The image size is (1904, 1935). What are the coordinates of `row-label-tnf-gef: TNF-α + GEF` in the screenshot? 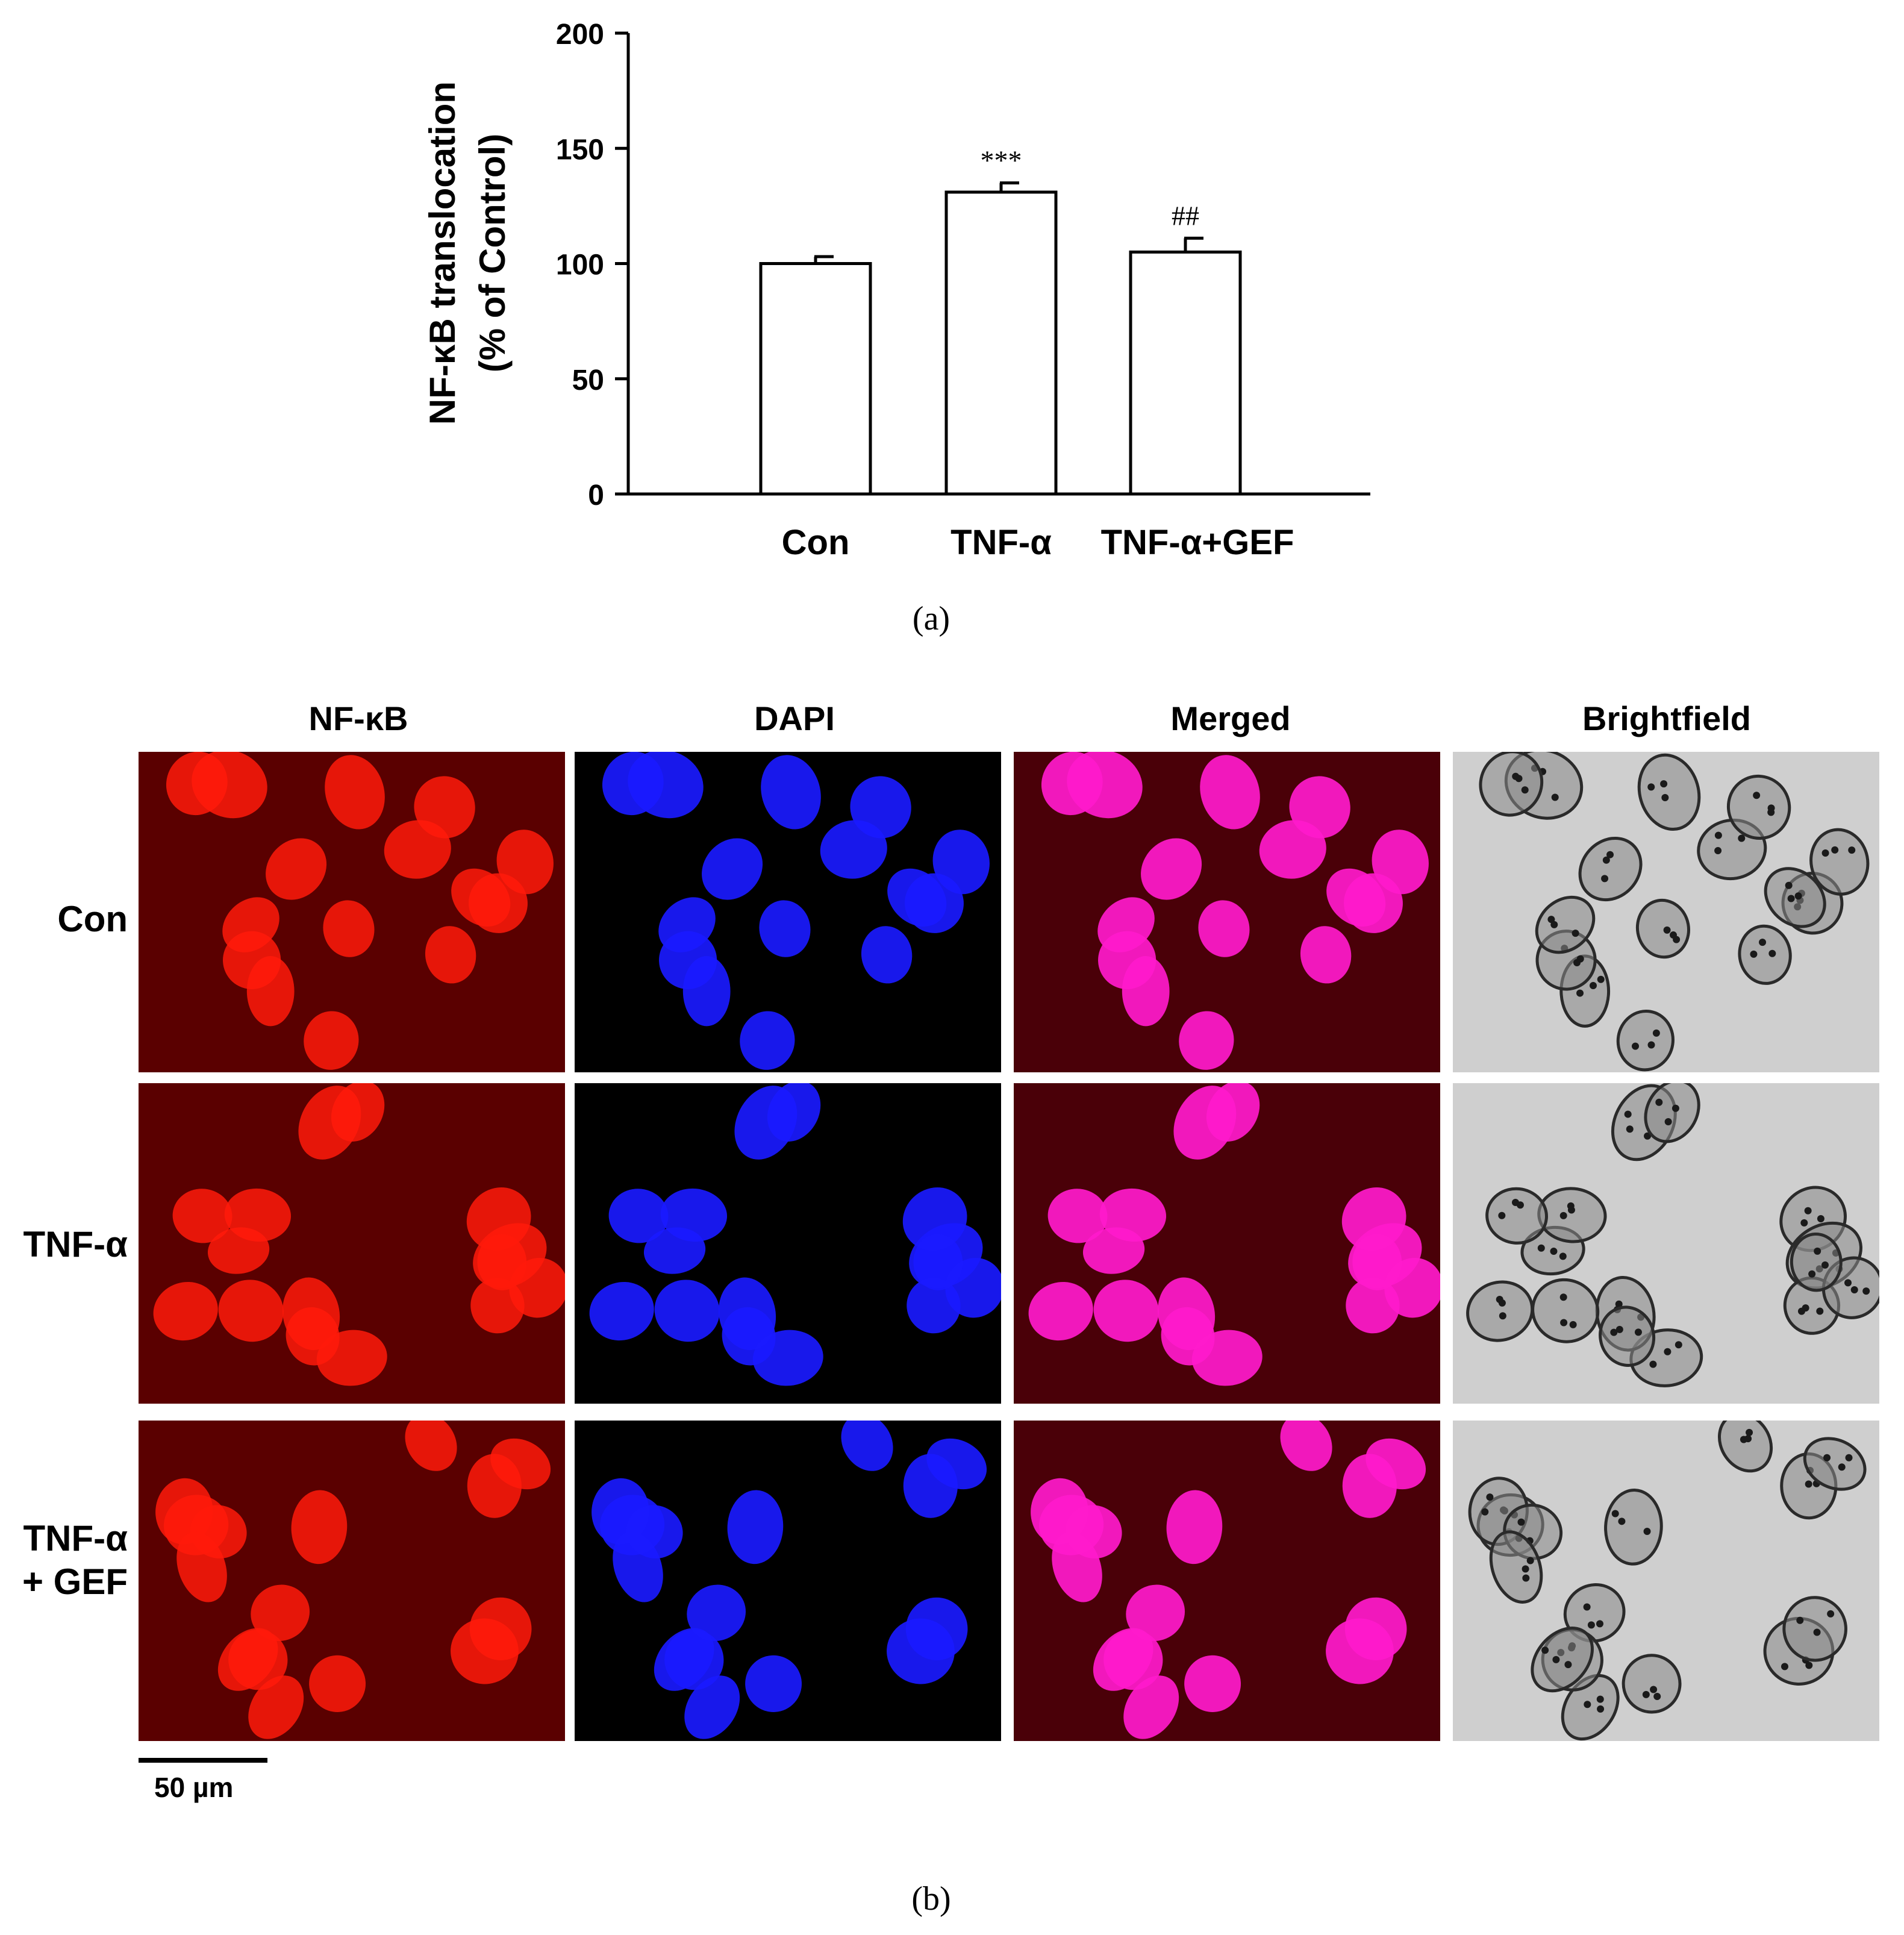 It's located at (75, 1560).